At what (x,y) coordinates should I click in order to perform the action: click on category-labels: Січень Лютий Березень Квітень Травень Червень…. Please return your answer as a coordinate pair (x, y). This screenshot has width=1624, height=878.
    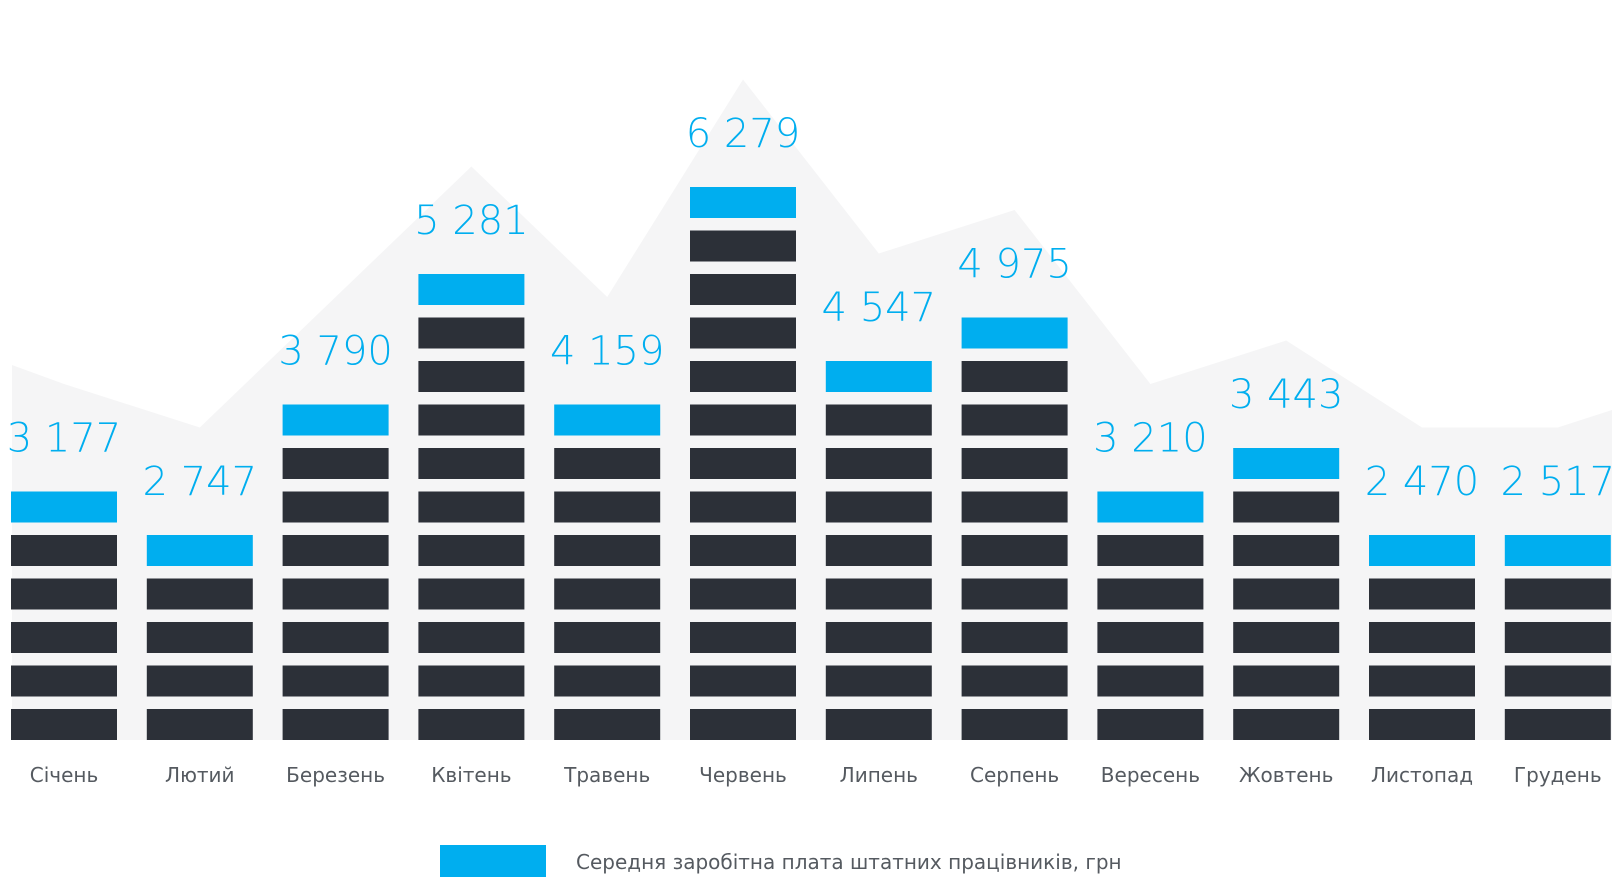
    Looking at the image, I should click on (816, 775).